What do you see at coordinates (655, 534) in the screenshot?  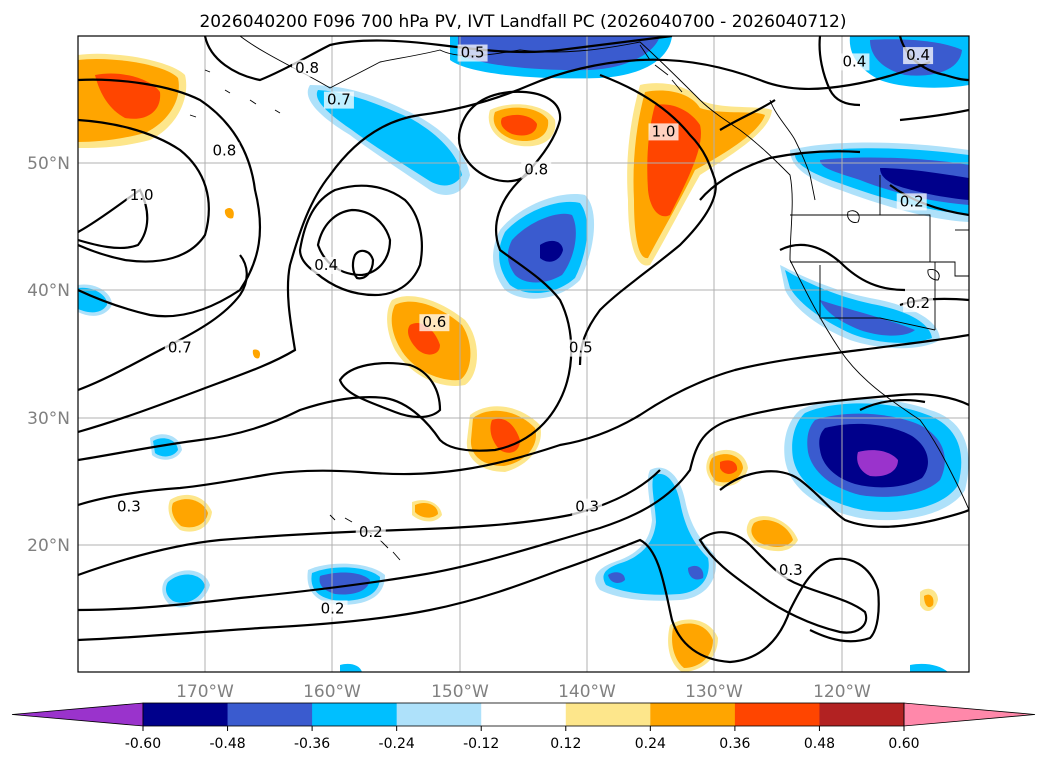 I see `anomaly-negative-south-column` at bounding box center [655, 534].